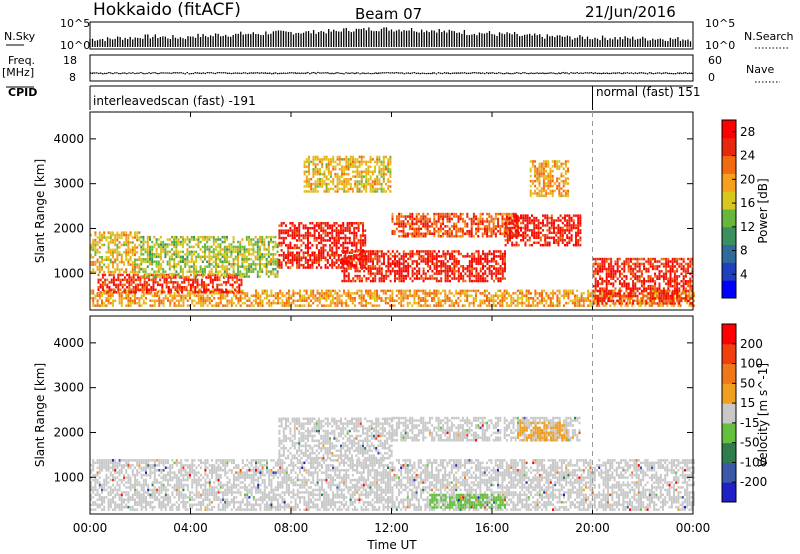 The width and height of the screenshot is (800, 554). Describe the element at coordinates (20, 36) in the screenshot. I see `nsky-label: N.Sky` at that location.